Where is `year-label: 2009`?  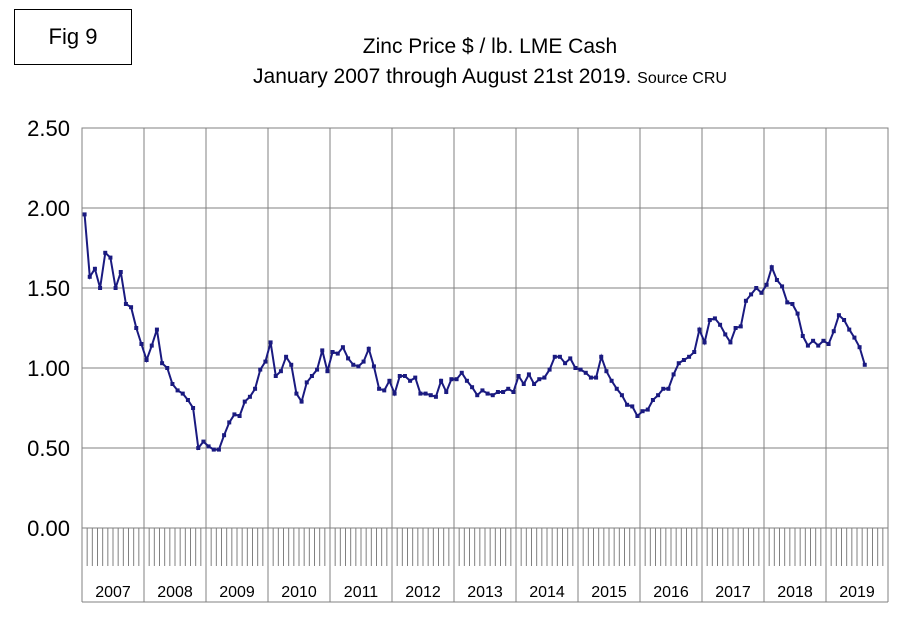 year-label: 2009 is located at coordinates (237, 592).